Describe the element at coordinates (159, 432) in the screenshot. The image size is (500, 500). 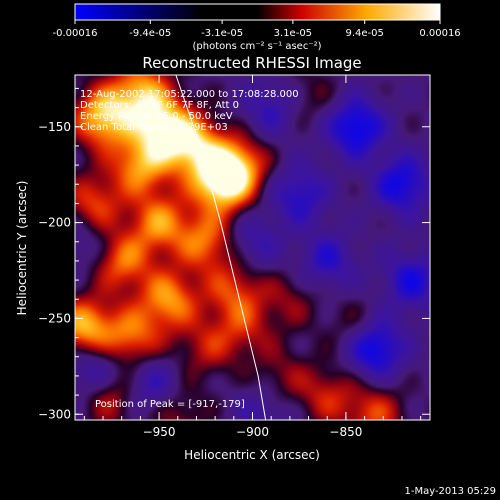
I see `x-tick-label: −950` at that location.